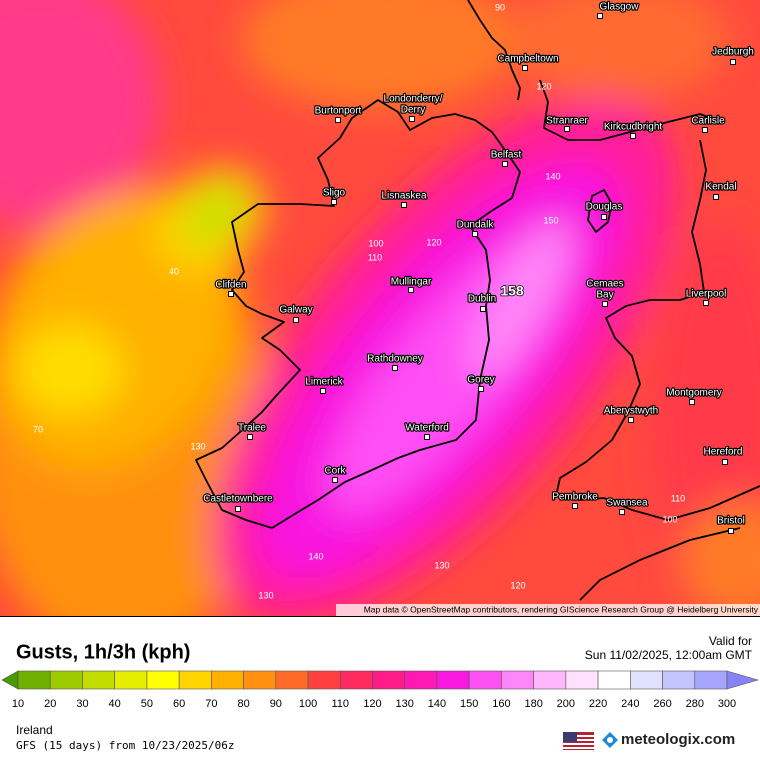 This screenshot has width=760, height=760. I want to click on place-label: Bristol, so click(731, 521).